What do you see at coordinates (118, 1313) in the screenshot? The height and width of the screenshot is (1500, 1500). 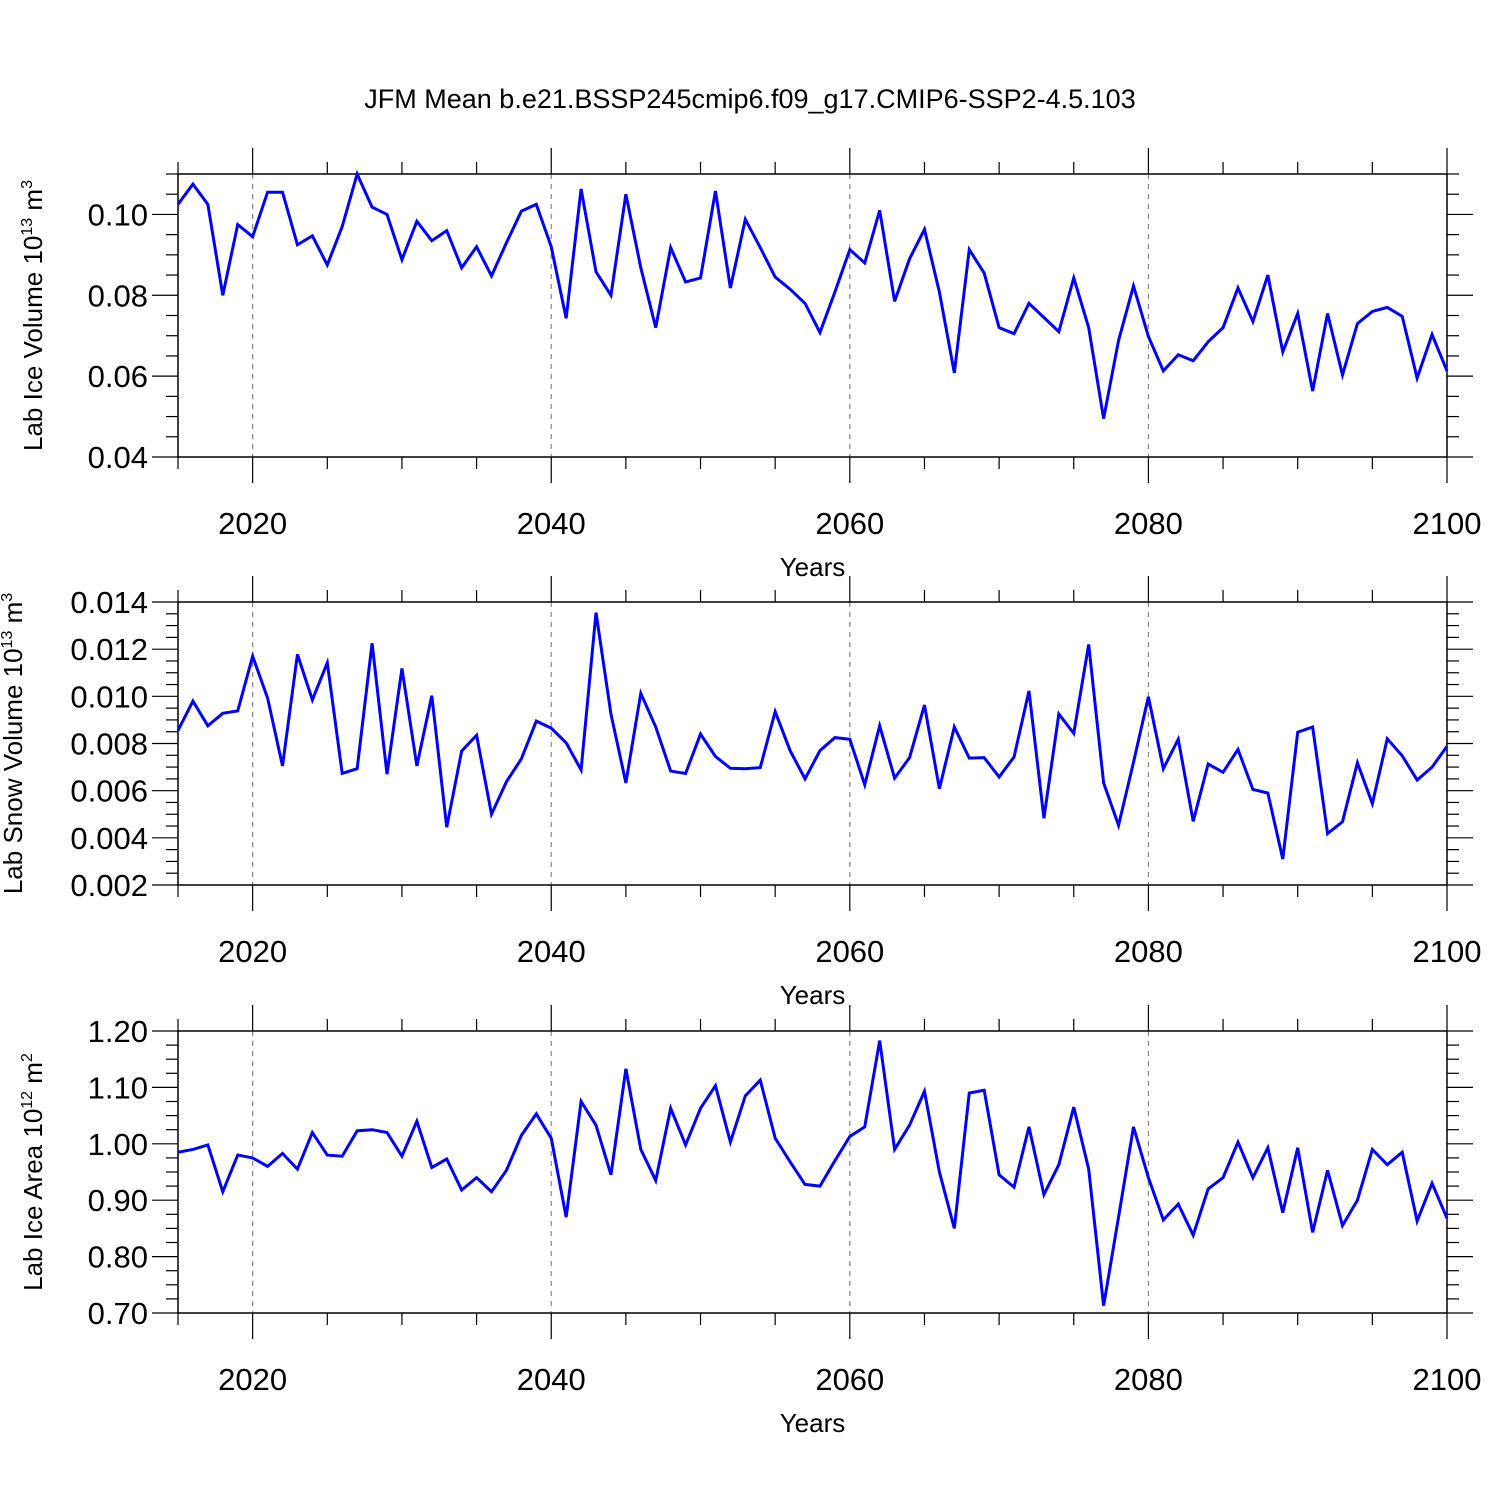 I see `y-tick-label: 0.70` at bounding box center [118, 1313].